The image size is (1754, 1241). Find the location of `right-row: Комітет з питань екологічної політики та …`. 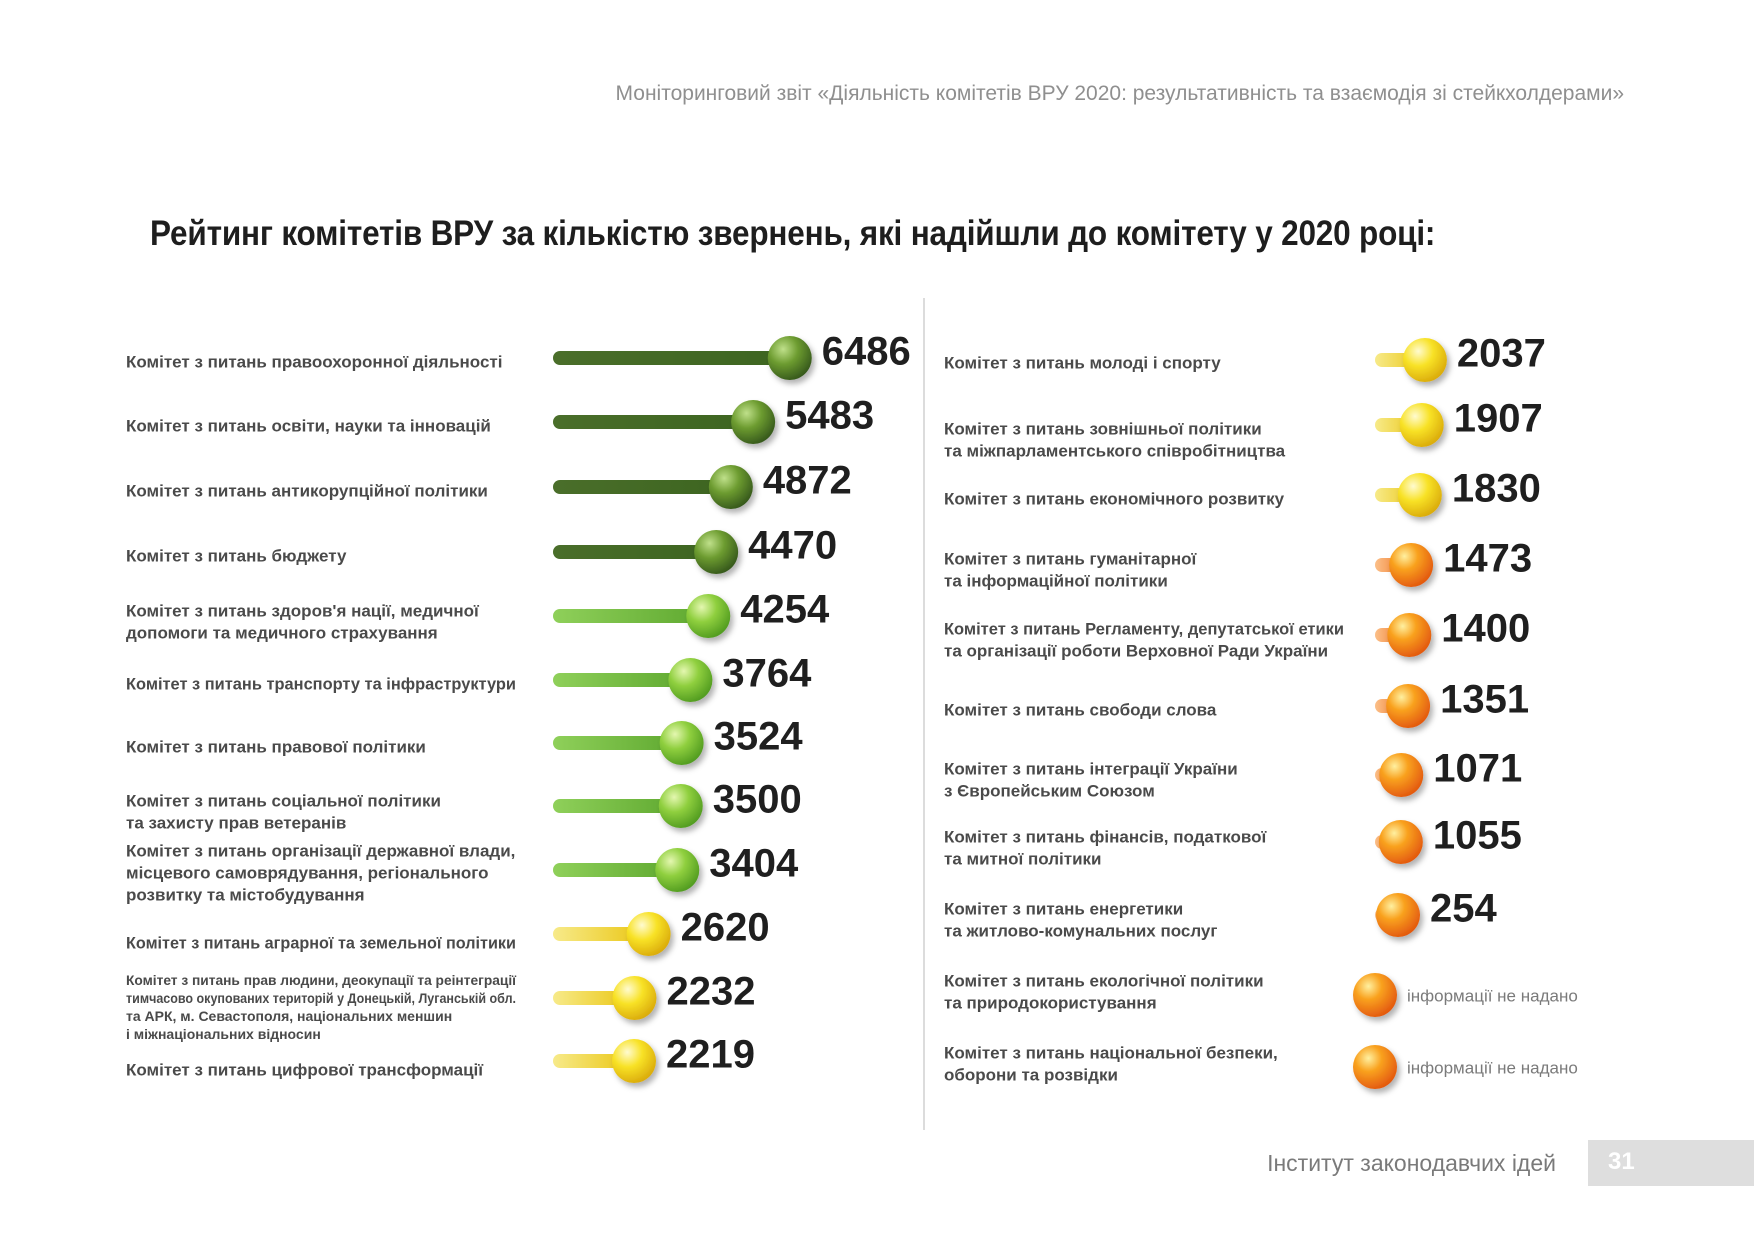

right-row: Комітет з питань екологічної політики та … is located at coordinates (1261, 994).